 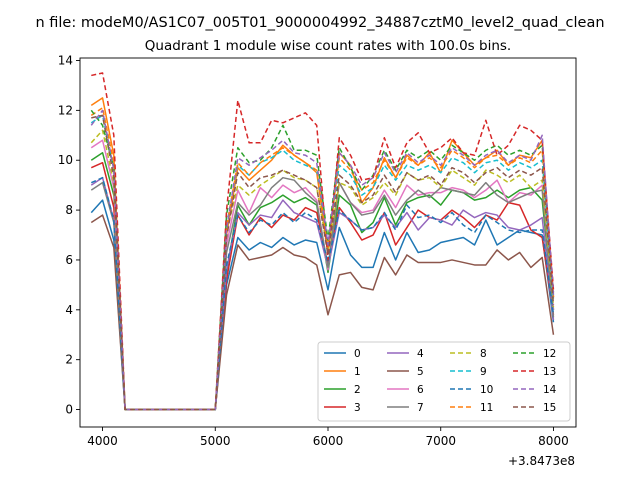 What do you see at coordinates (549, 408) in the screenshot?
I see `legend-label-15: 15` at bounding box center [549, 408].